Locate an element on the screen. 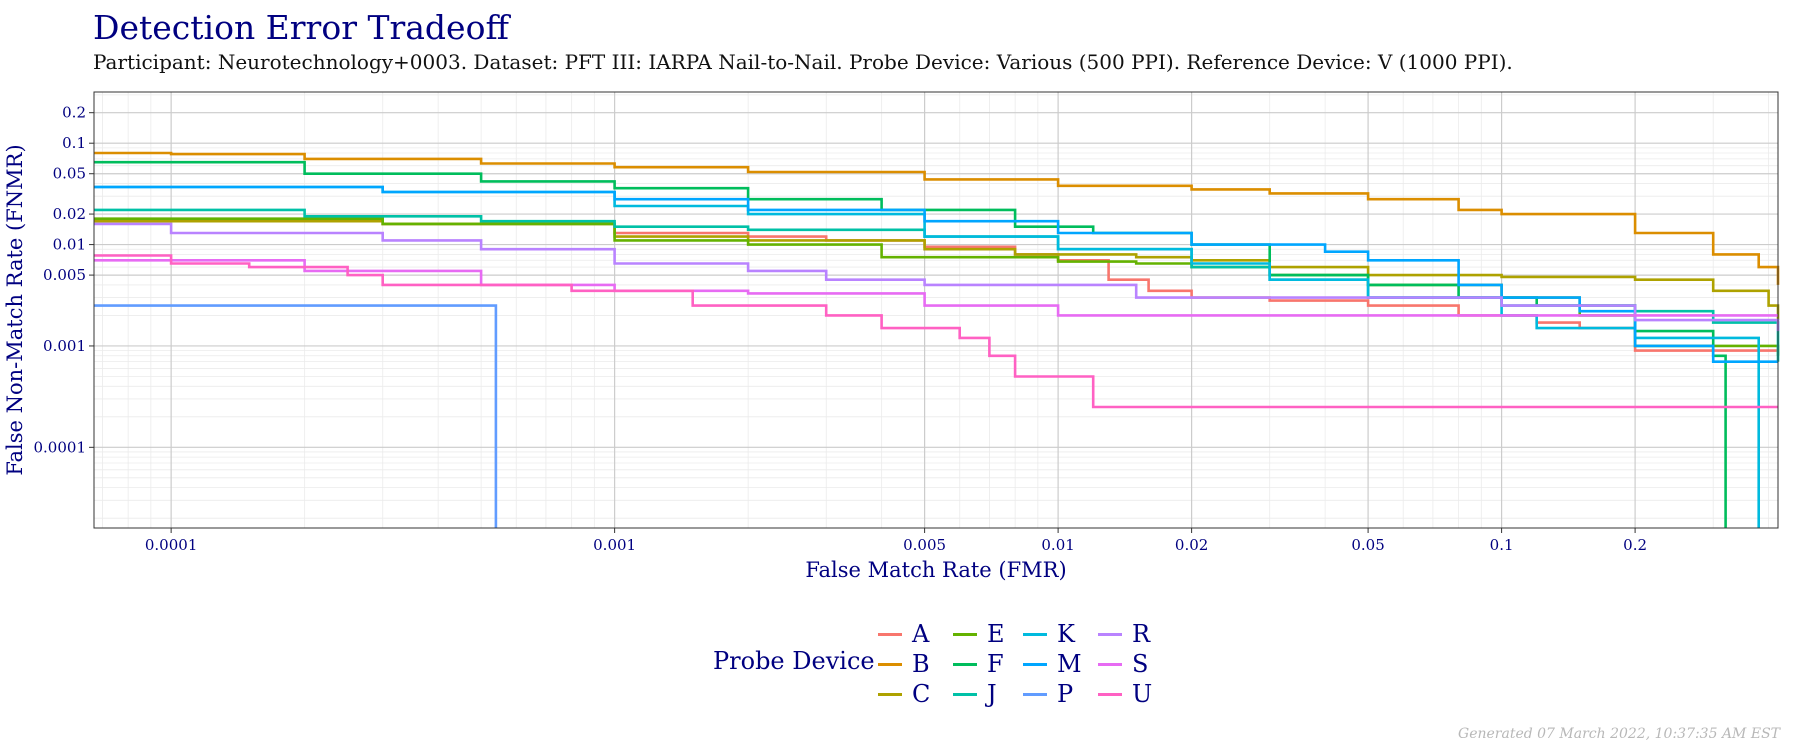 This screenshot has width=1800, height=750. series-line-S is located at coordinates (936, 288).